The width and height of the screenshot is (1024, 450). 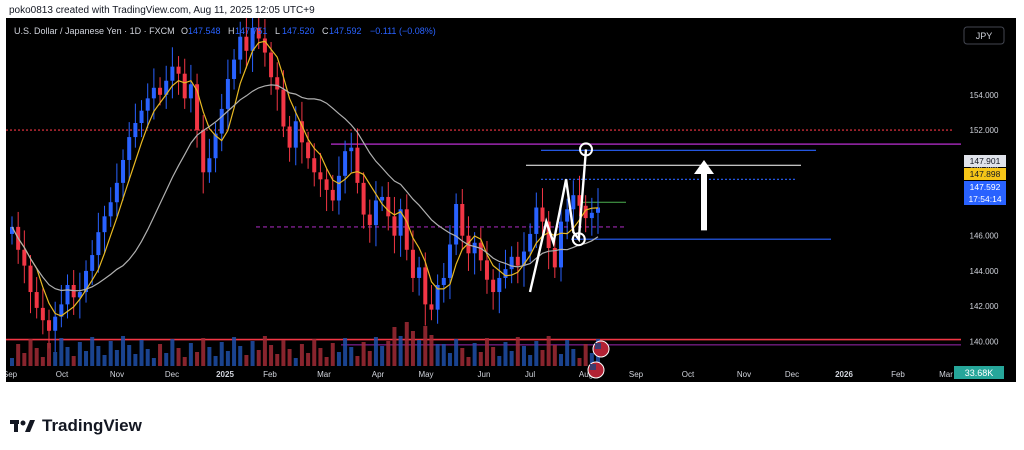 I want to click on currency-button: JPY, so click(x=984, y=35).